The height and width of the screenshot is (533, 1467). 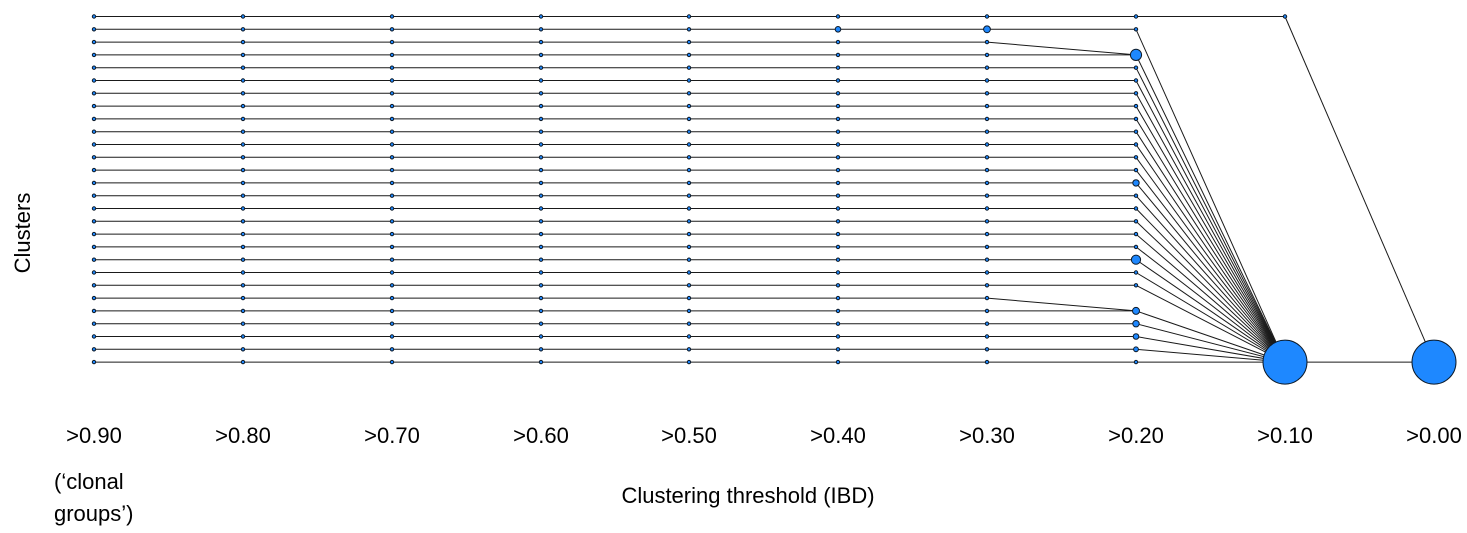 What do you see at coordinates (541, 435) in the screenshot?
I see `threshold-label-3: >0.60` at bounding box center [541, 435].